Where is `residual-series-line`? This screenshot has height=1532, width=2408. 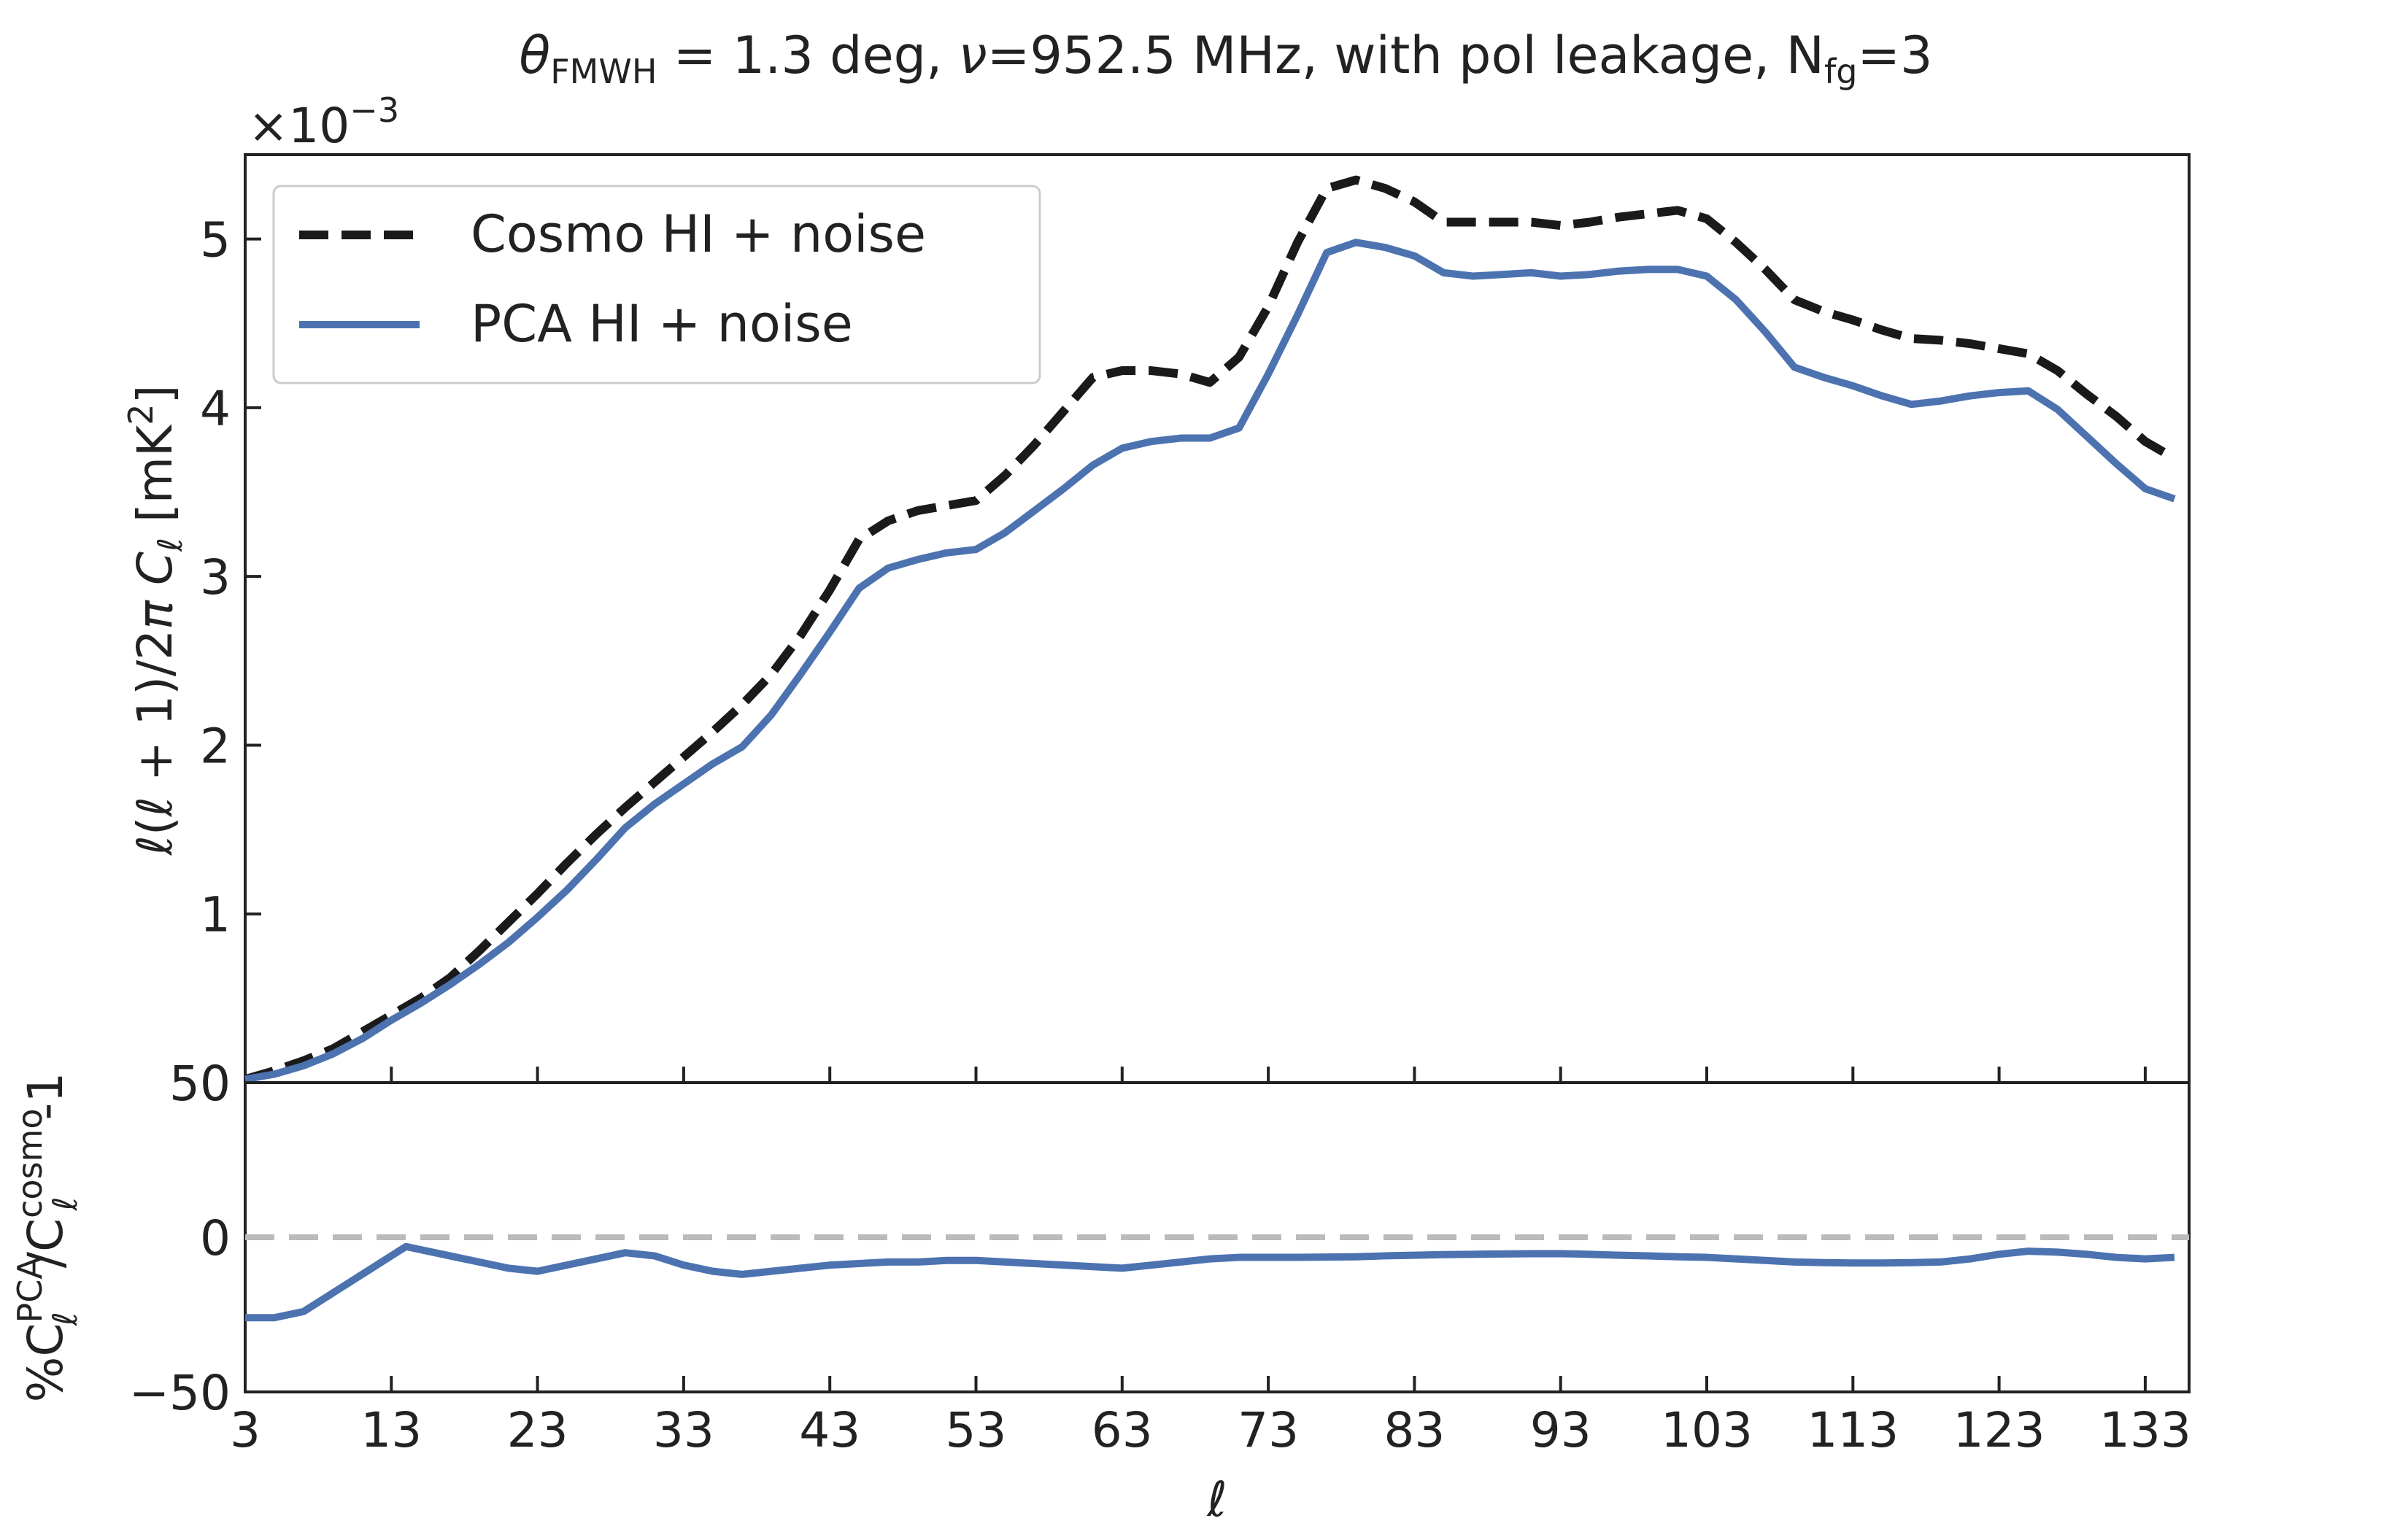 residual-series-line is located at coordinates (1210, 1282).